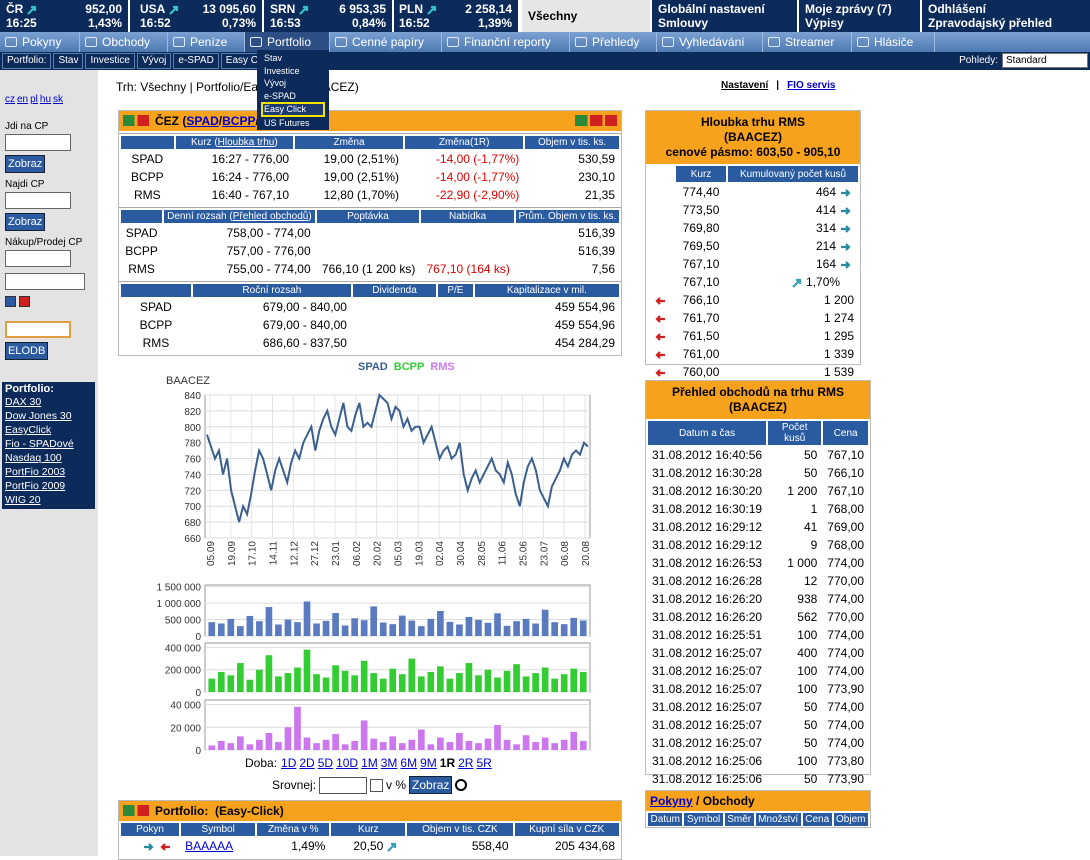 This screenshot has height=860, width=1090. What do you see at coordinates (124, 42) in the screenshot?
I see `menu-item: Obchody` at bounding box center [124, 42].